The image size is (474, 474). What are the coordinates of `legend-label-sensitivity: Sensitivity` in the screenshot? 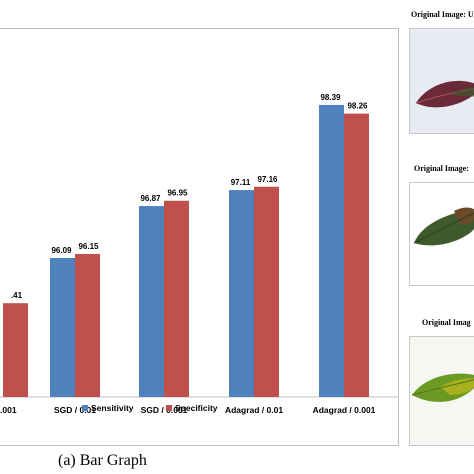 It's located at (112, 408).